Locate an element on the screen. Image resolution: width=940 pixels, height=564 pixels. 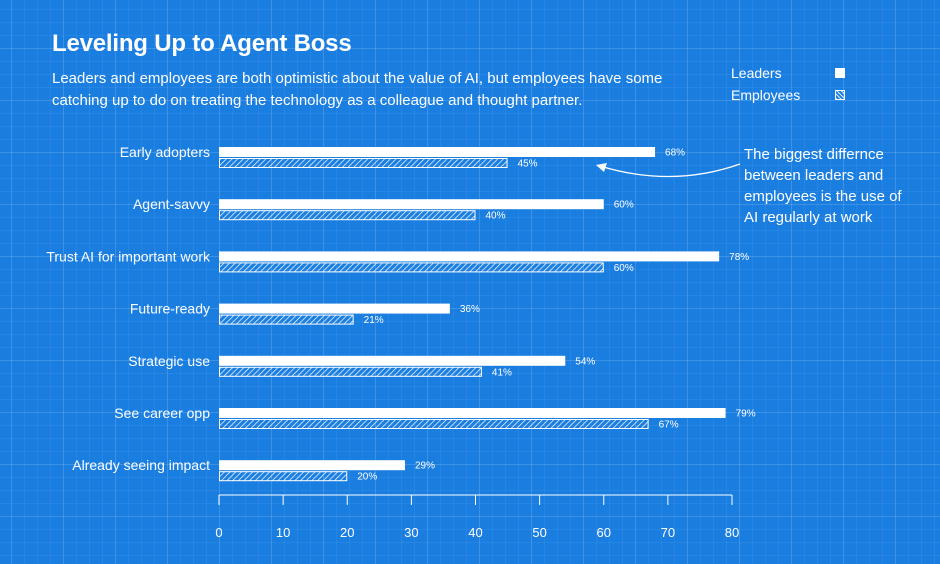
category-label-strategic-use: Strategic use is located at coordinates (169, 361).